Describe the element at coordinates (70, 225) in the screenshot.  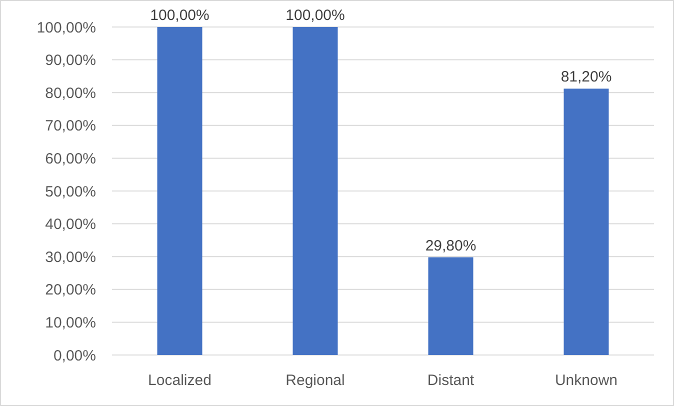
I see `y-tick-label: 40,00%` at that location.